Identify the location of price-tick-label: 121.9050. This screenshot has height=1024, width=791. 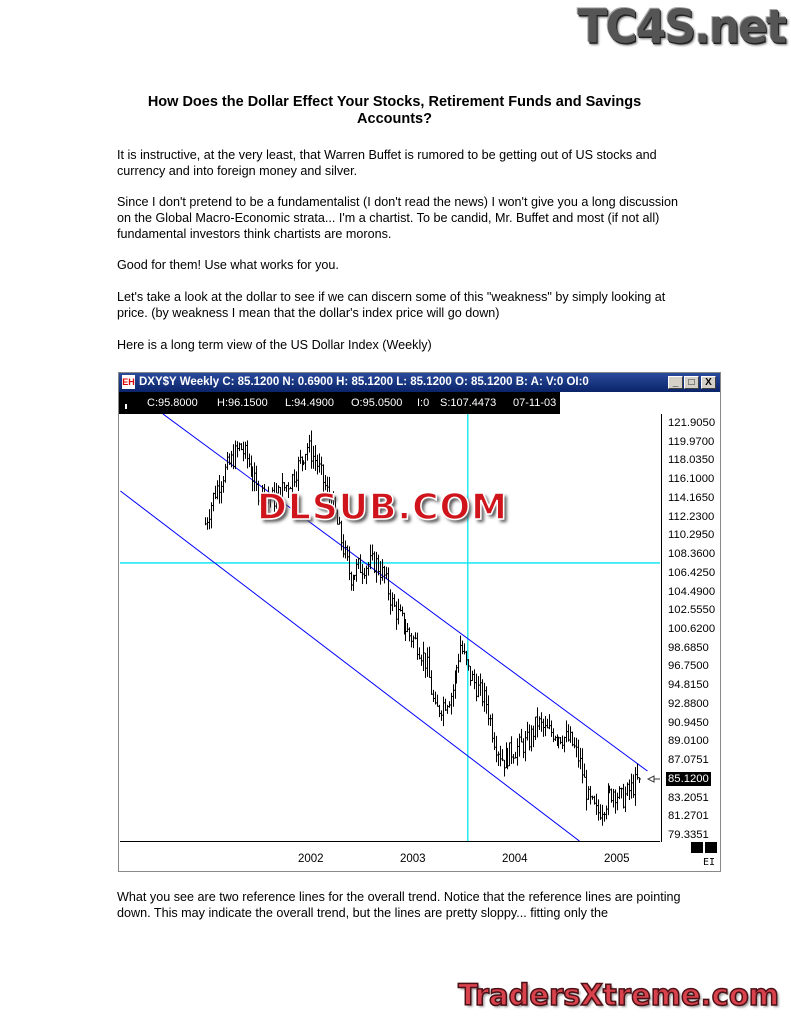
(692, 423).